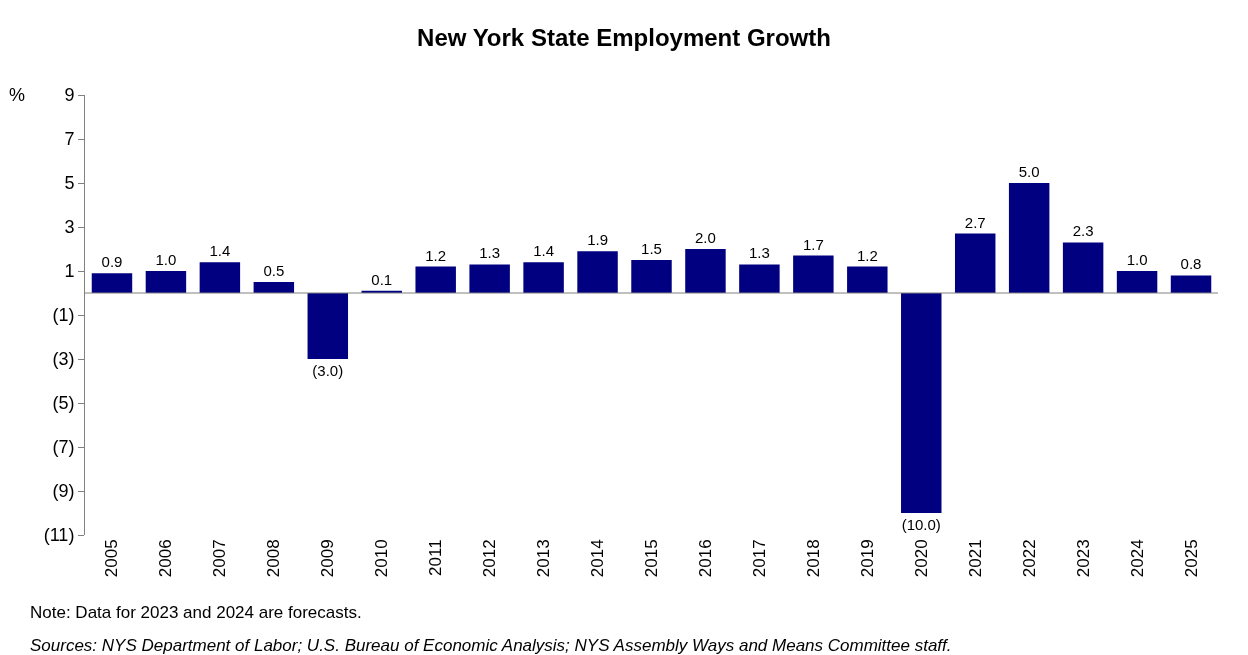  I want to click on y-tick-label: 1, so click(69, 271).